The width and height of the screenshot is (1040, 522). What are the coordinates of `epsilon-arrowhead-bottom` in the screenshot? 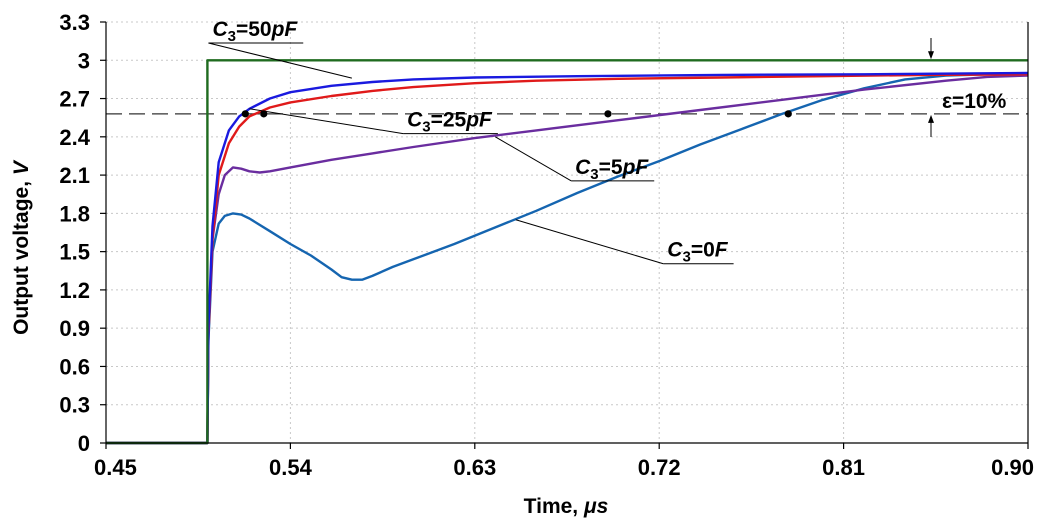 It's located at (931, 118).